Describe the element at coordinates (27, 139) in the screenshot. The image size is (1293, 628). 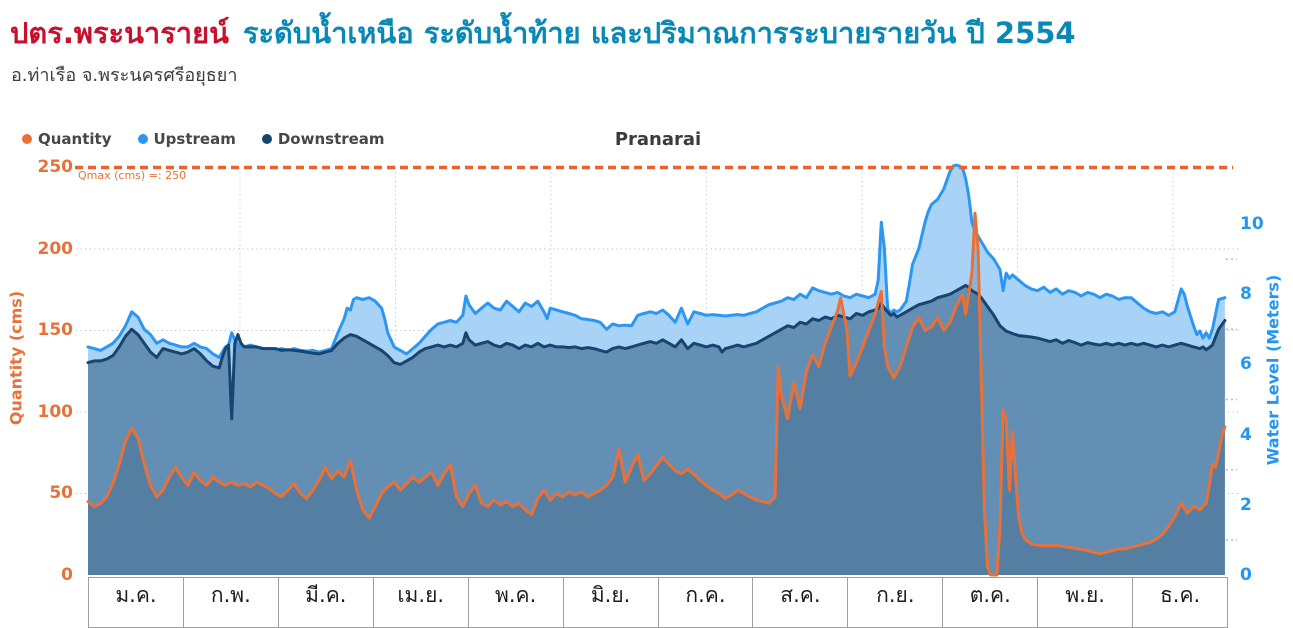
I see `quantity-legend-dot-icon` at that location.